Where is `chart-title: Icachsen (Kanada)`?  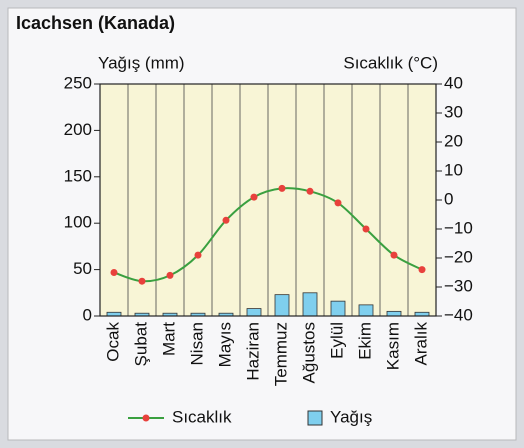 chart-title: Icachsen (Kanada) is located at coordinates (95, 23).